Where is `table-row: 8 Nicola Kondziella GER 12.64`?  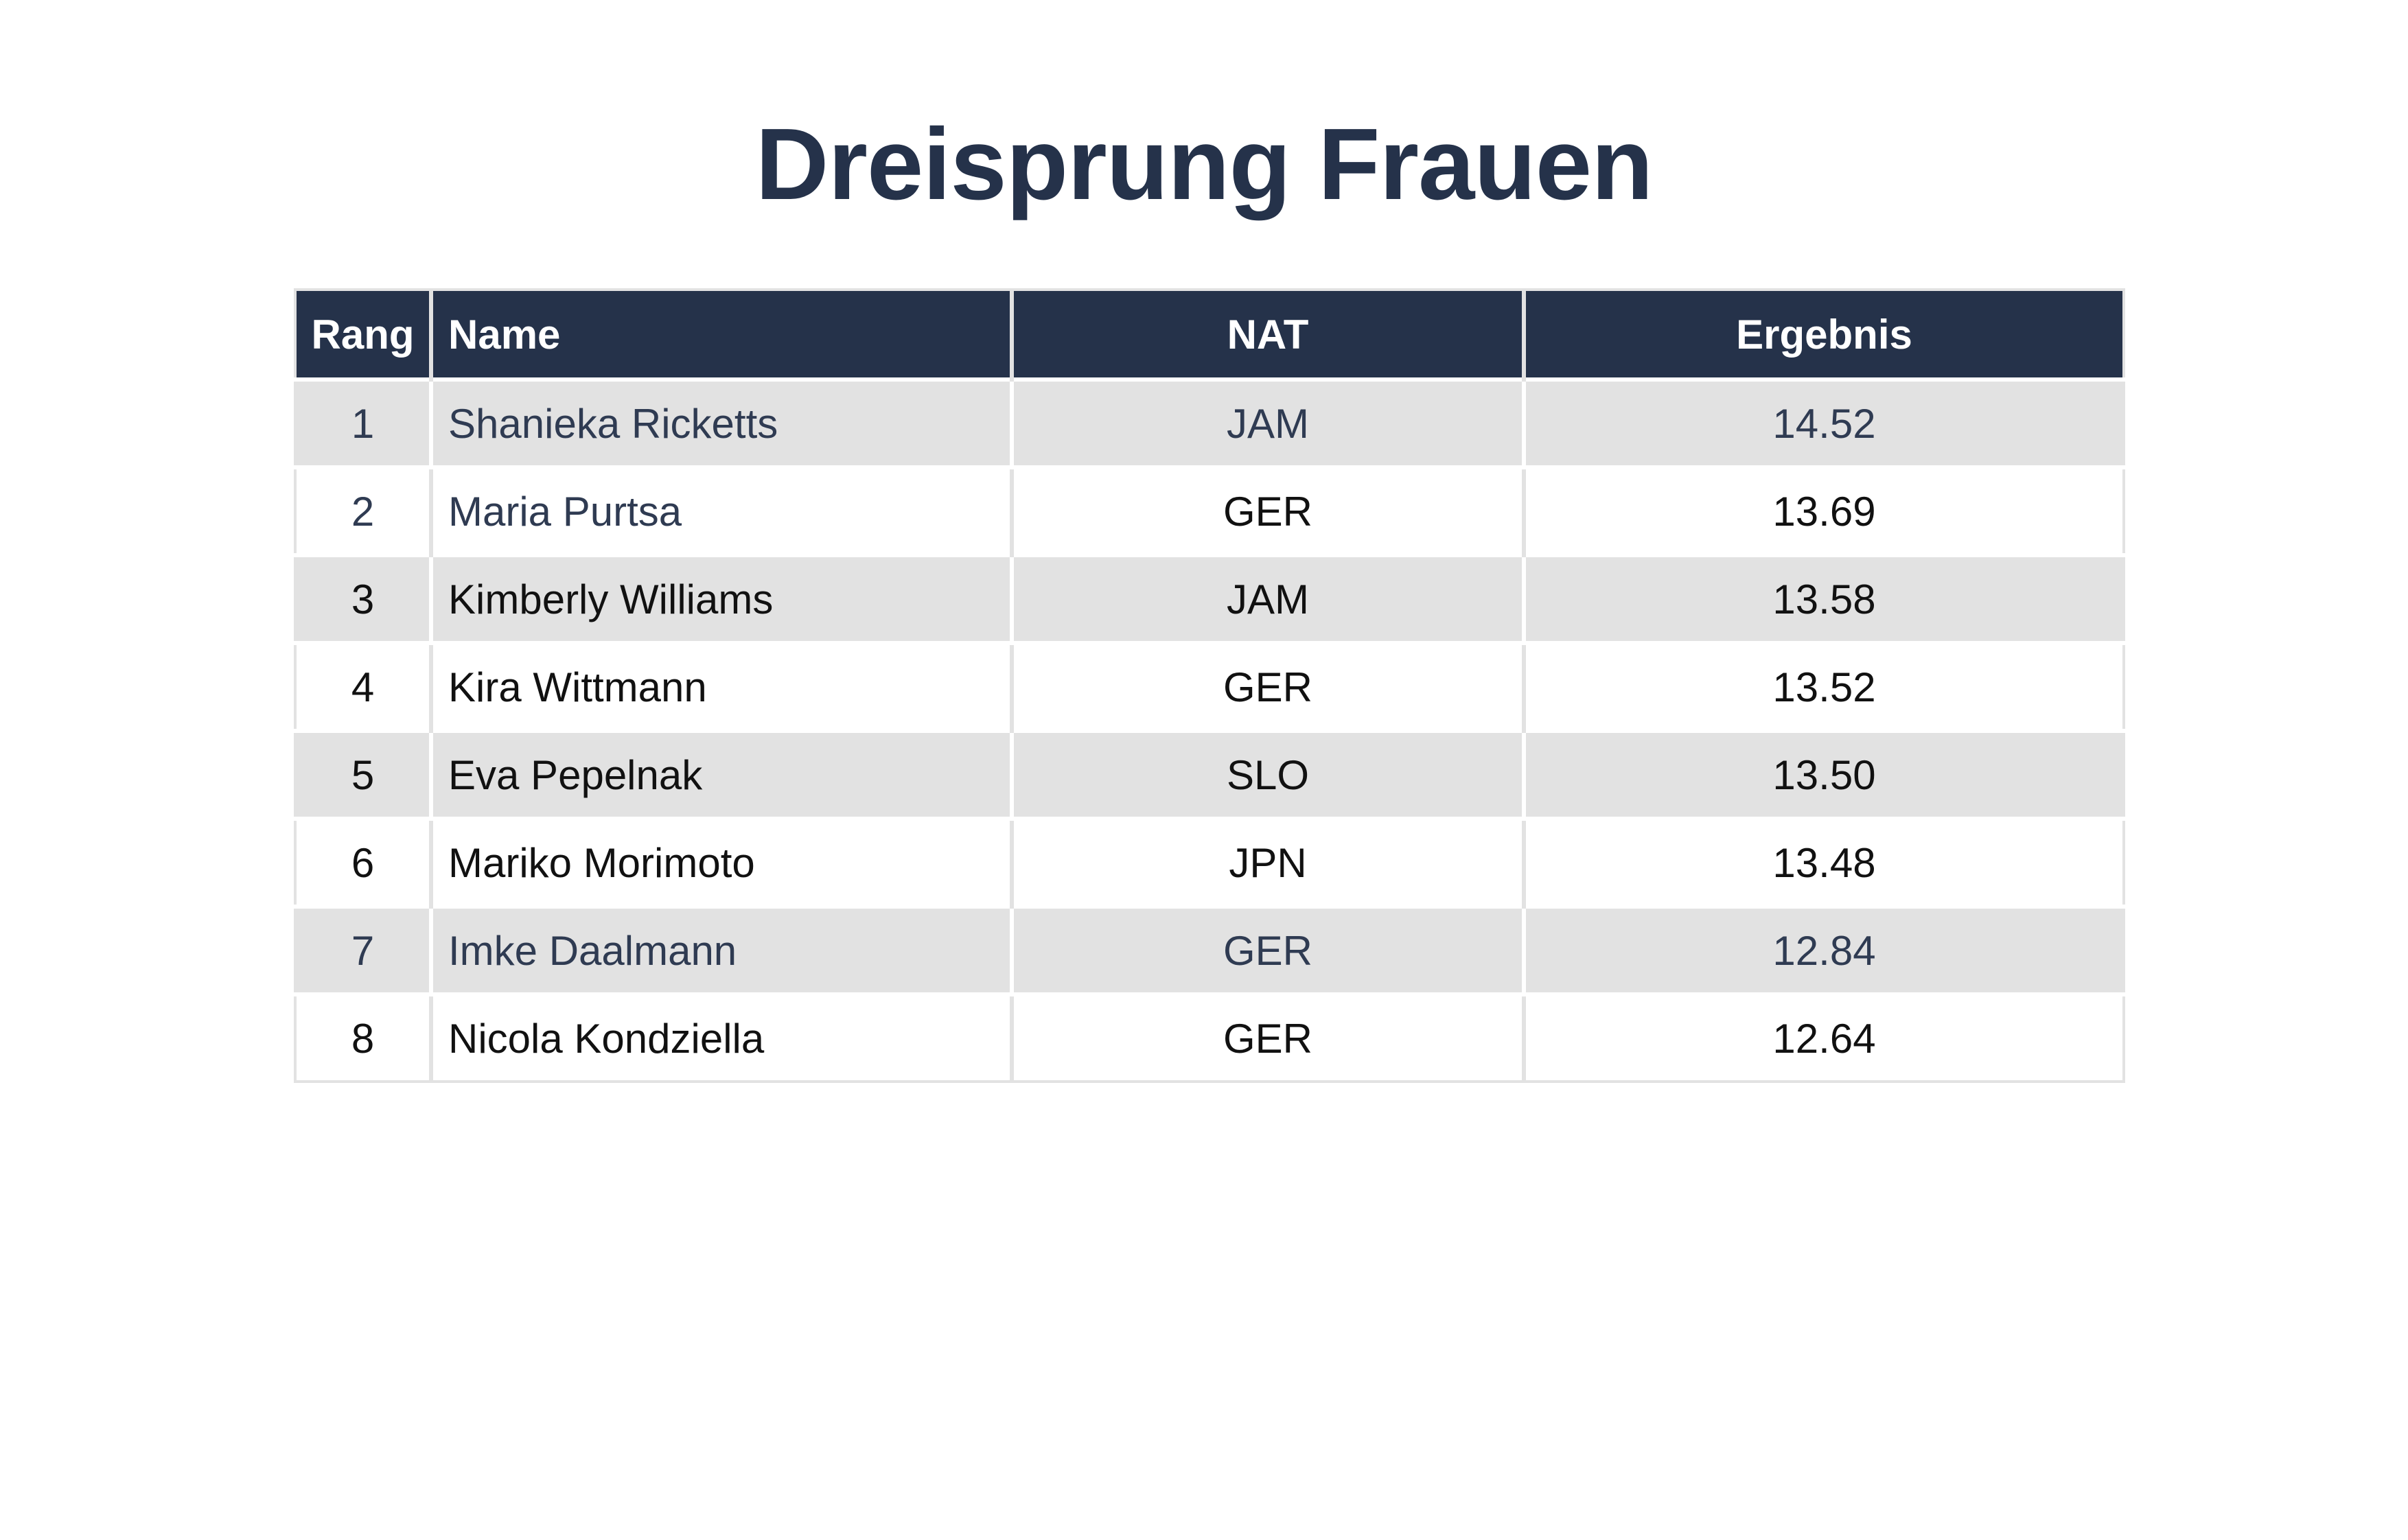
table-row: 8 Nicola Kondziella GER 12.64 is located at coordinates (1209, 1037).